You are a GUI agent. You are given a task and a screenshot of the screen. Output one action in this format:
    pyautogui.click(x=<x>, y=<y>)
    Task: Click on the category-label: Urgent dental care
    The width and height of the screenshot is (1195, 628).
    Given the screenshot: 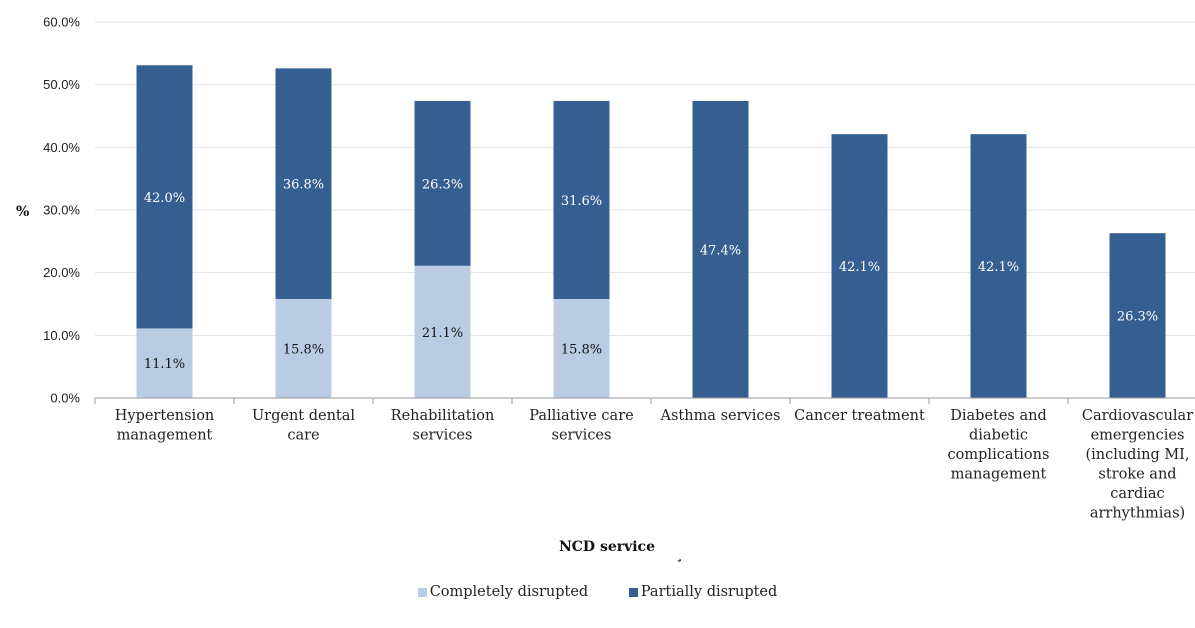 What is the action you would take?
    pyautogui.click(x=303, y=426)
    